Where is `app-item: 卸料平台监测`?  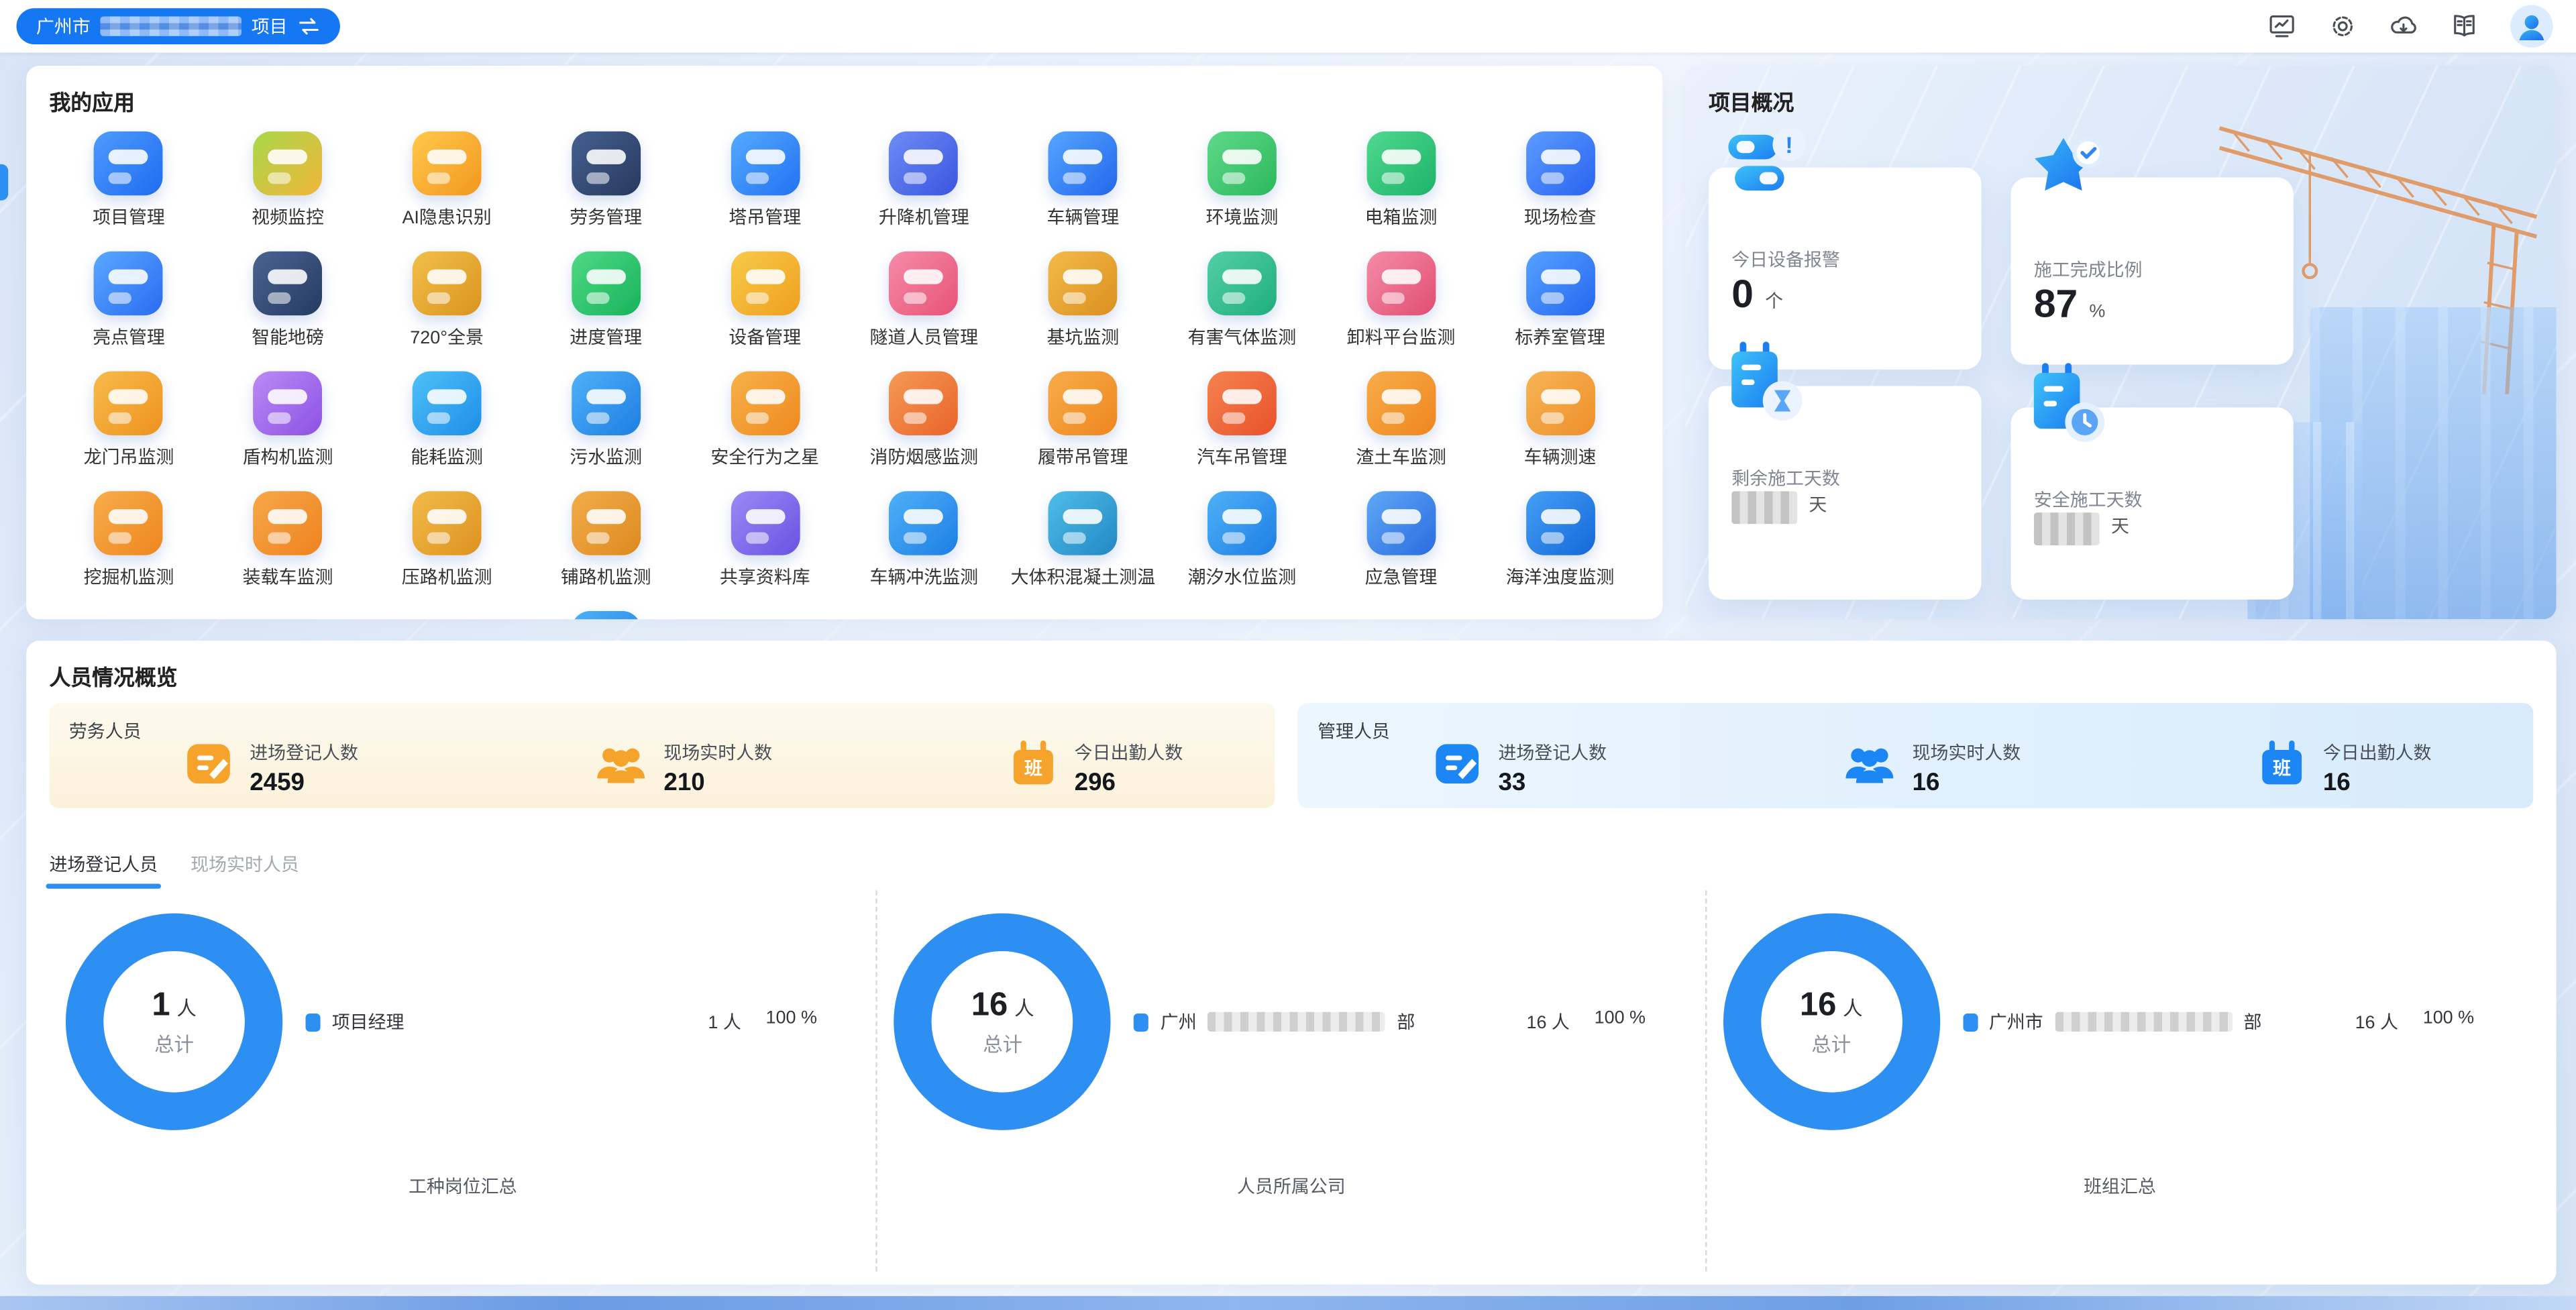
app-item: 卸料平台监测 is located at coordinates (1401, 300).